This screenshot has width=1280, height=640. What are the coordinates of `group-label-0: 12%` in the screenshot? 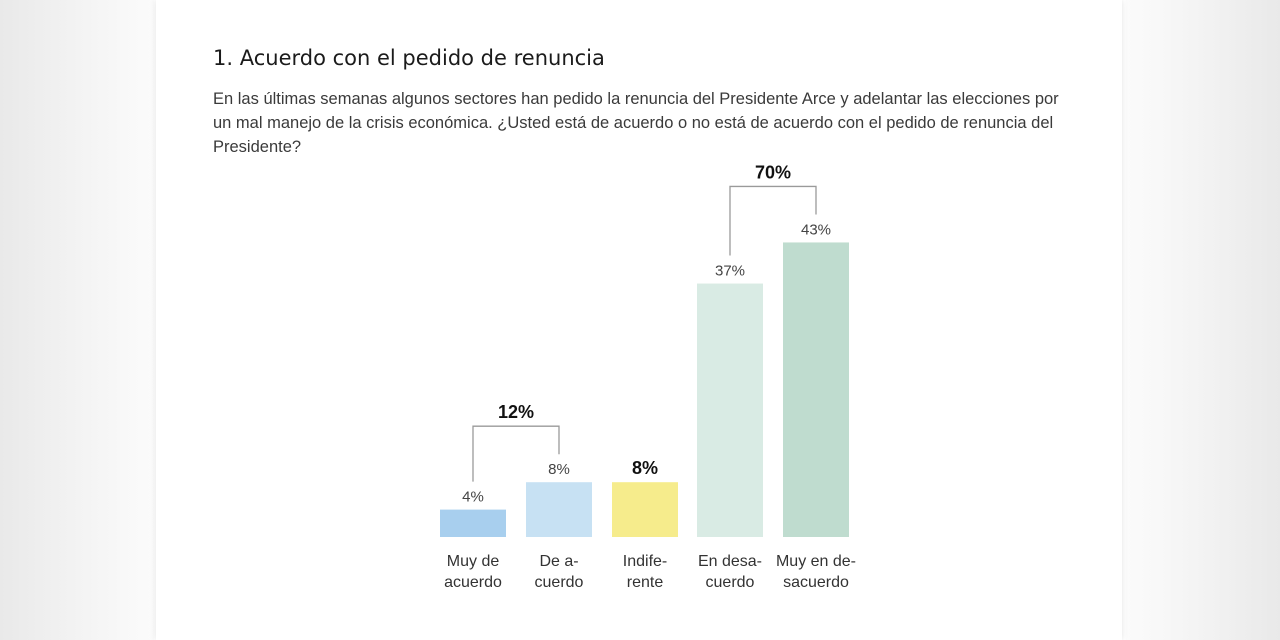 It's located at (516, 412).